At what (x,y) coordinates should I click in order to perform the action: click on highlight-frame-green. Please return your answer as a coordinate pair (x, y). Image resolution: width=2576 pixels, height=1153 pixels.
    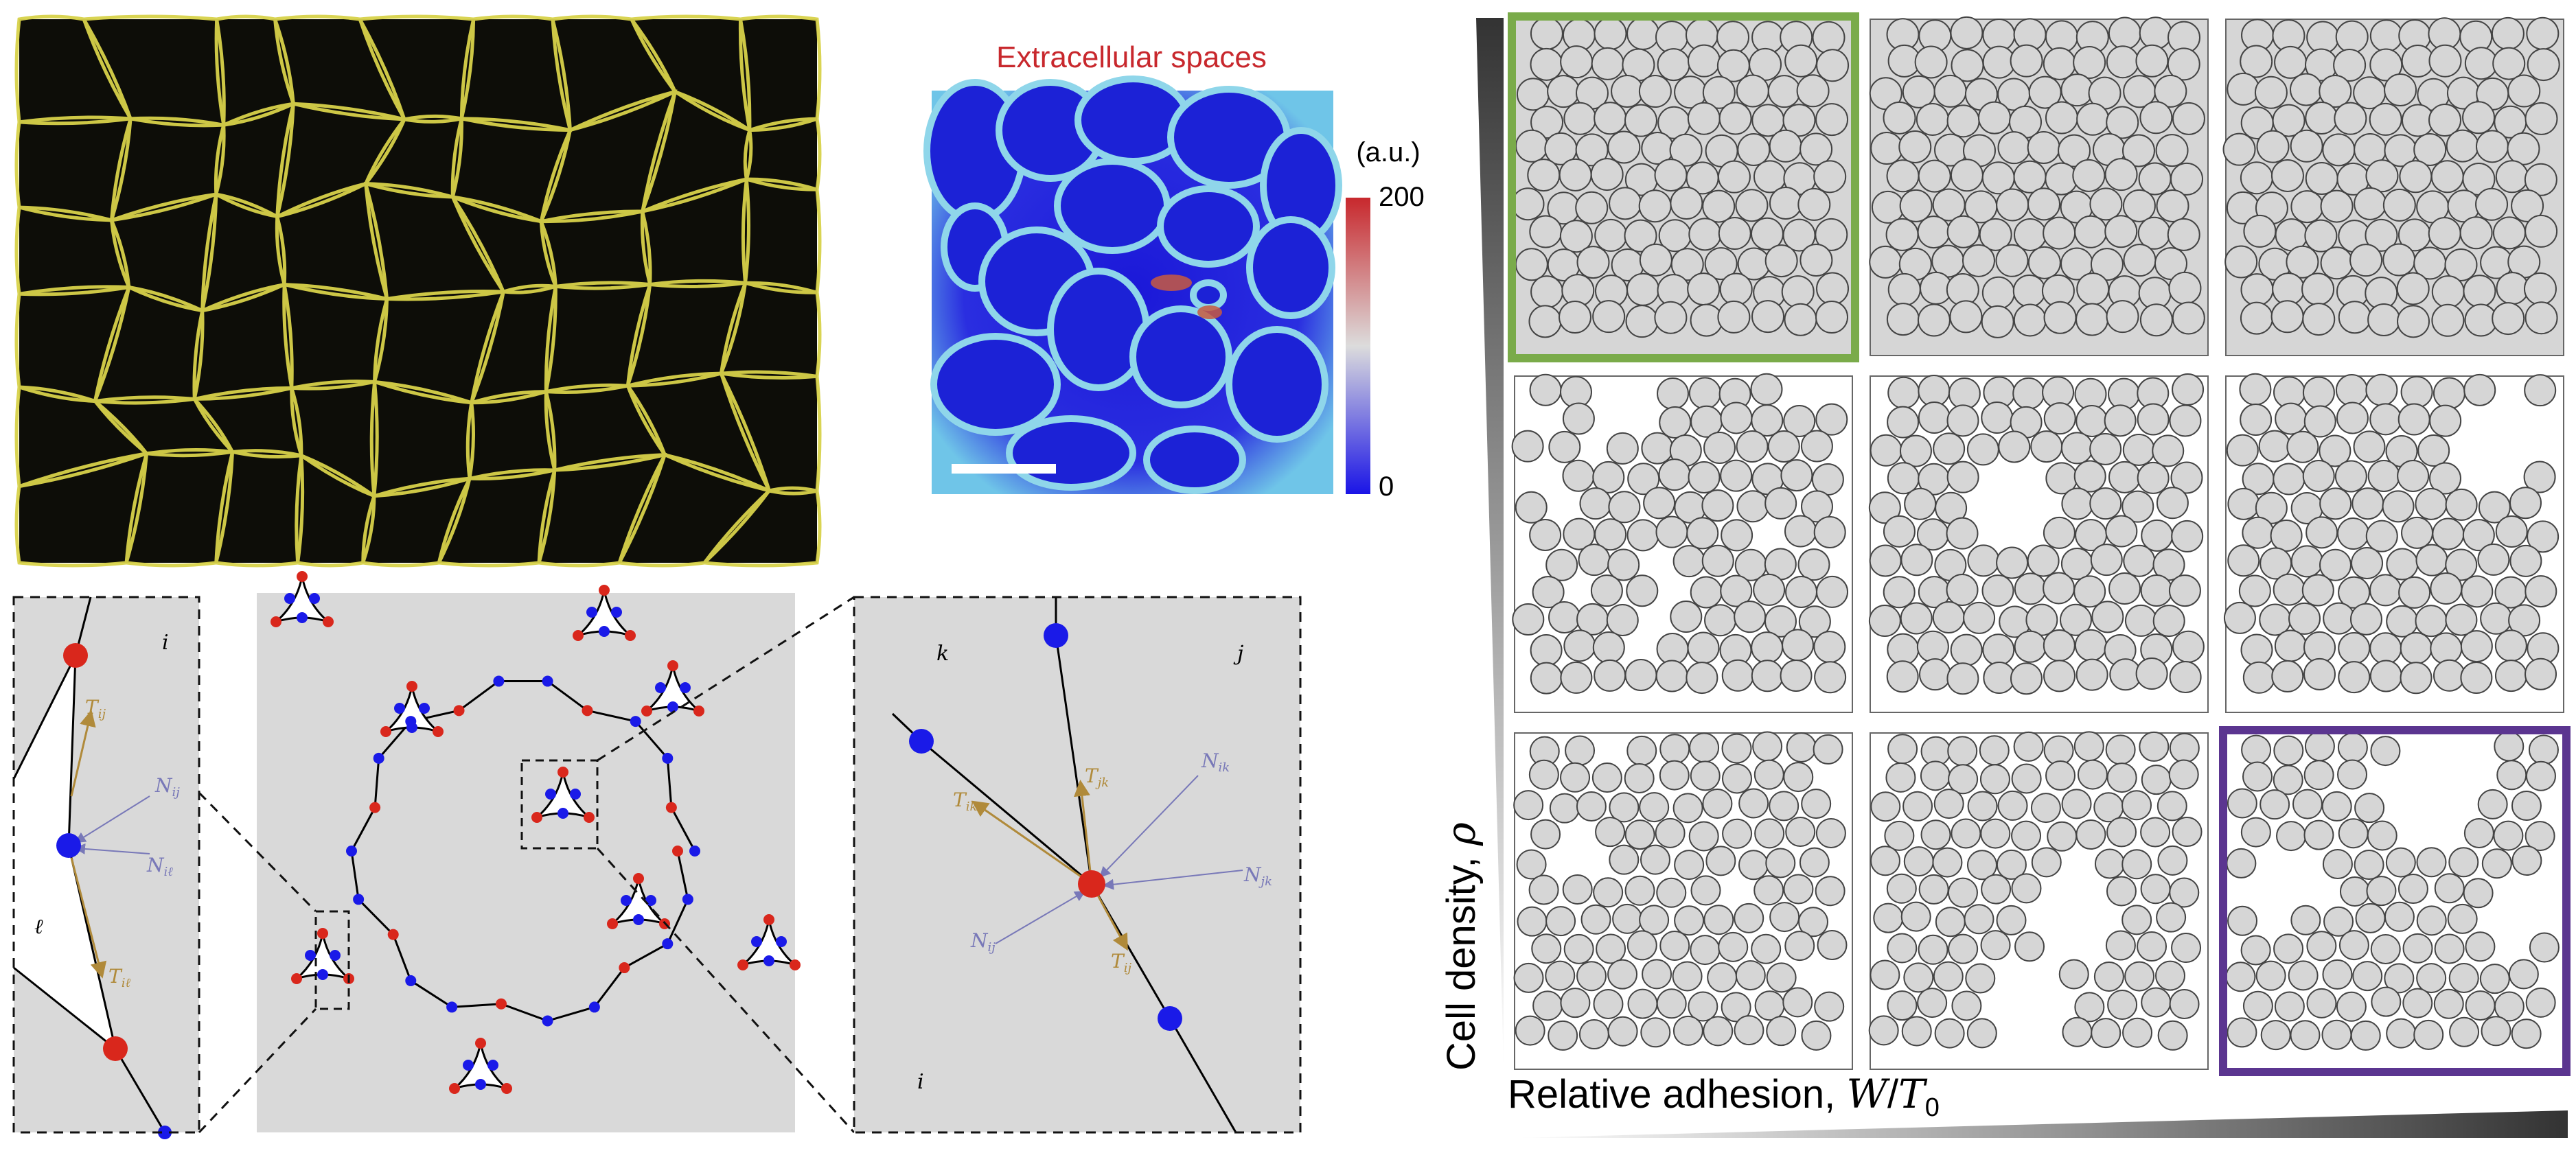
    Looking at the image, I should click on (1683, 187).